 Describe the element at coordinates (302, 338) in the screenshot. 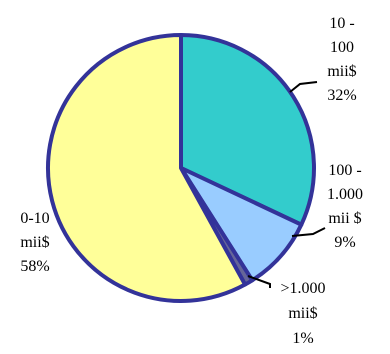

I see `slice-label-line: 1%` at that location.